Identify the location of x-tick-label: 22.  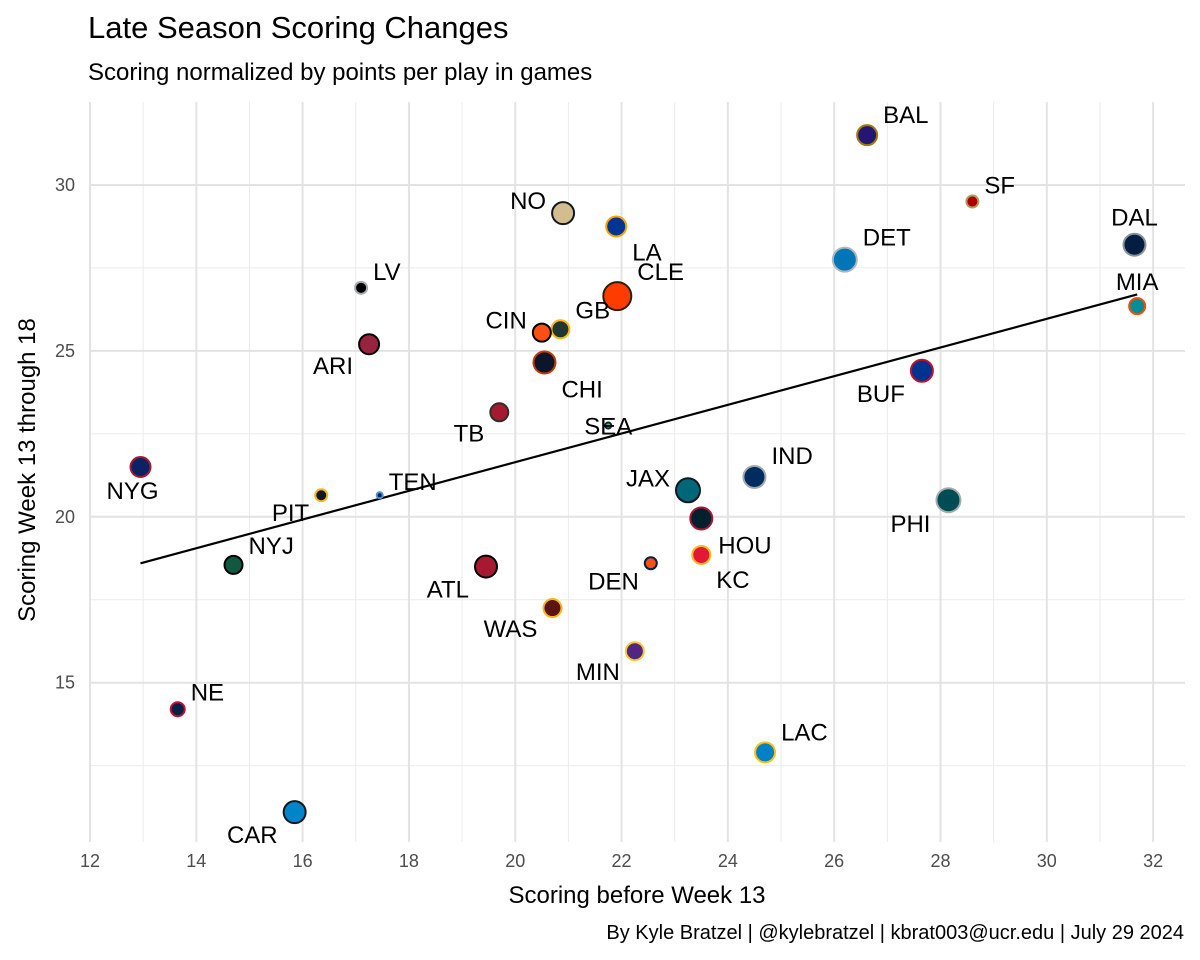
(622, 861).